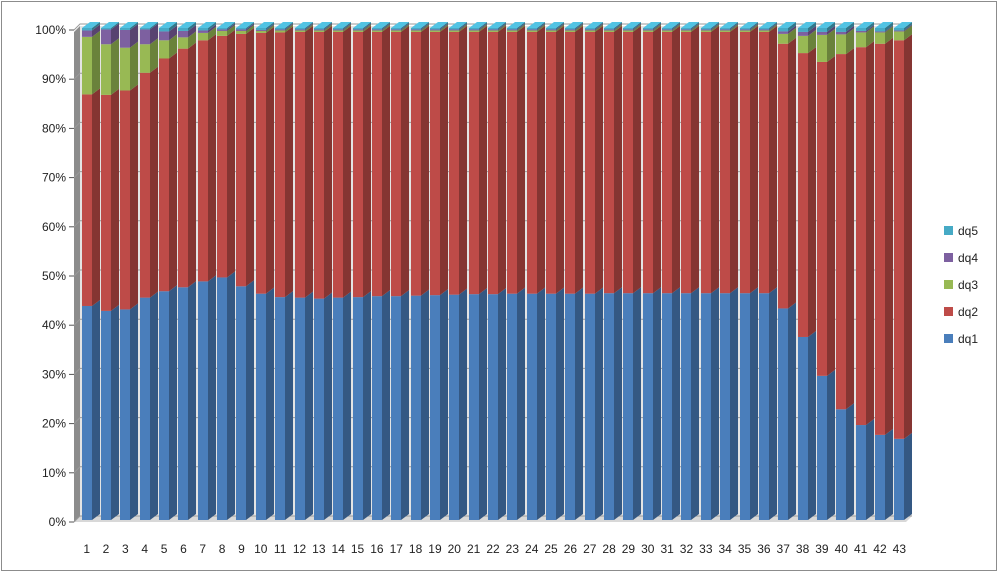 The height and width of the screenshot is (574, 1000). What do you see at coordinates (803, 549) in the screenshot?
I see `x-tick-label: 38` at bounding box center [803, 549].